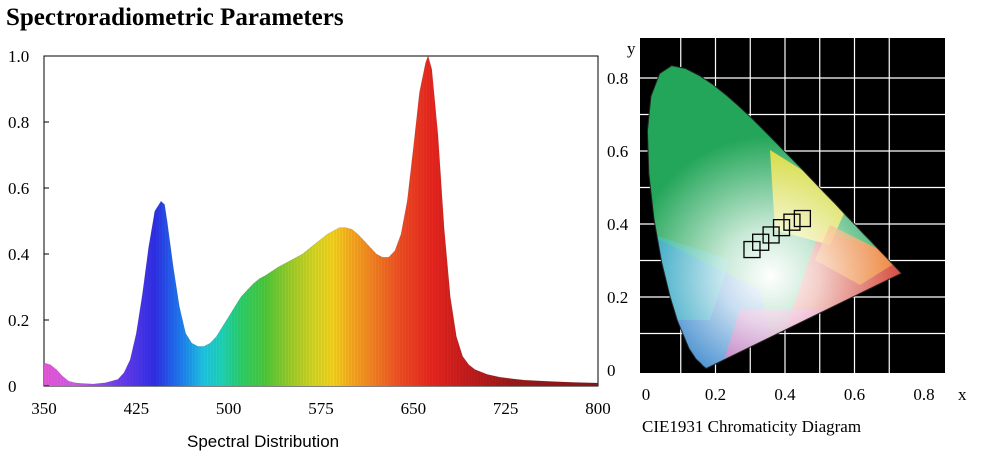 The width and height of the screenshot is (992, 465). I want to click on cie-y-tick-label: 0, so click(611, 370).